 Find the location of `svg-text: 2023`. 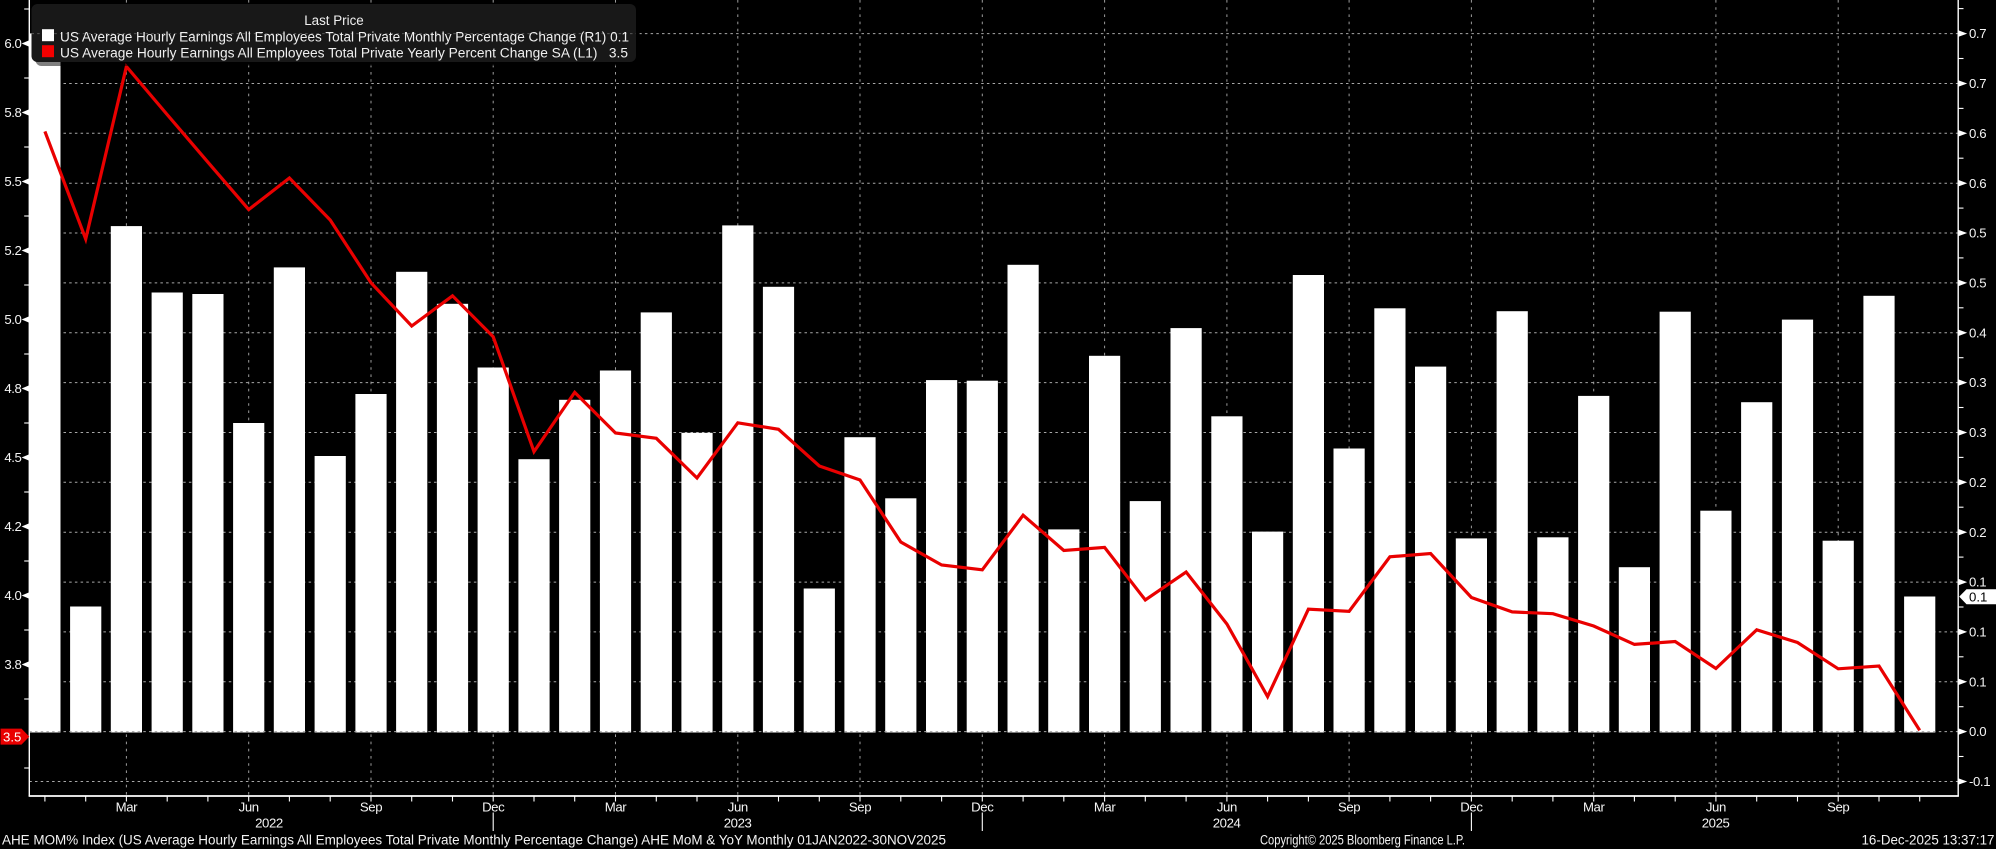

svg-text: 2023 is located at coordinates (738, 823).